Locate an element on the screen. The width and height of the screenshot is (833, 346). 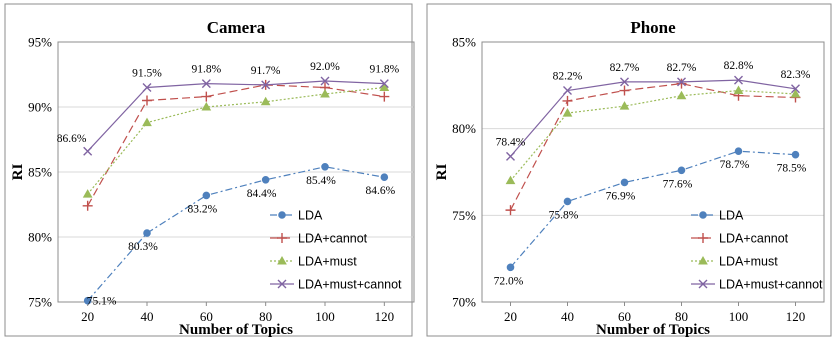
x-tick-label: 80 is located at coordinates (265, 316).